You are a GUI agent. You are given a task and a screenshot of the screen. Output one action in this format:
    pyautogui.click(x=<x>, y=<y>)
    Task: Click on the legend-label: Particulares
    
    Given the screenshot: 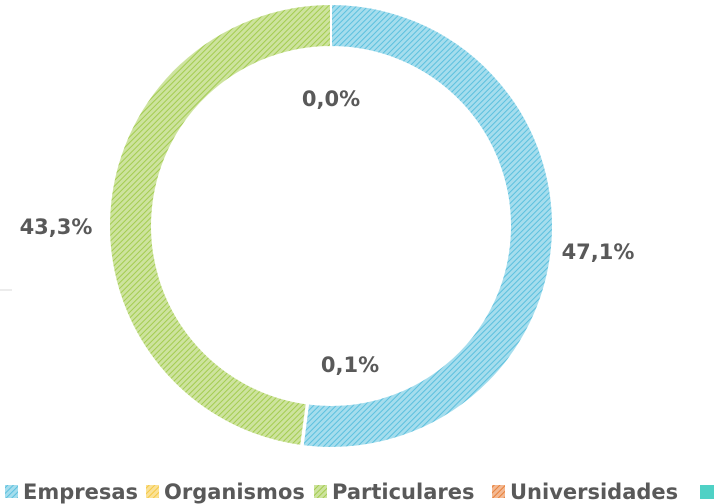 What is the action you would take?
    pyautogui.click(x=403, y=492)
    